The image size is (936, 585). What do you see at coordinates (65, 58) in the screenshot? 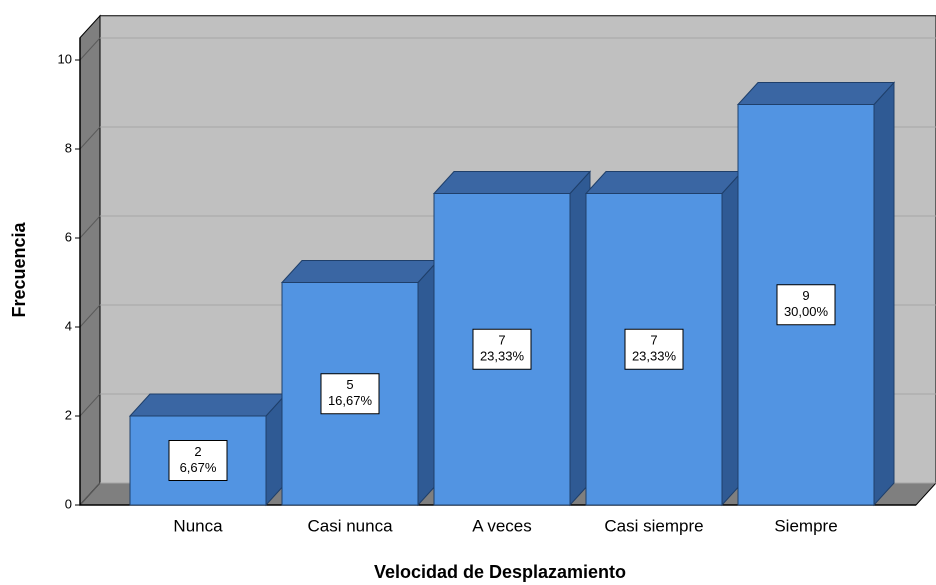
I see `y-tick-label: 10` at bounding box center [65, 58].